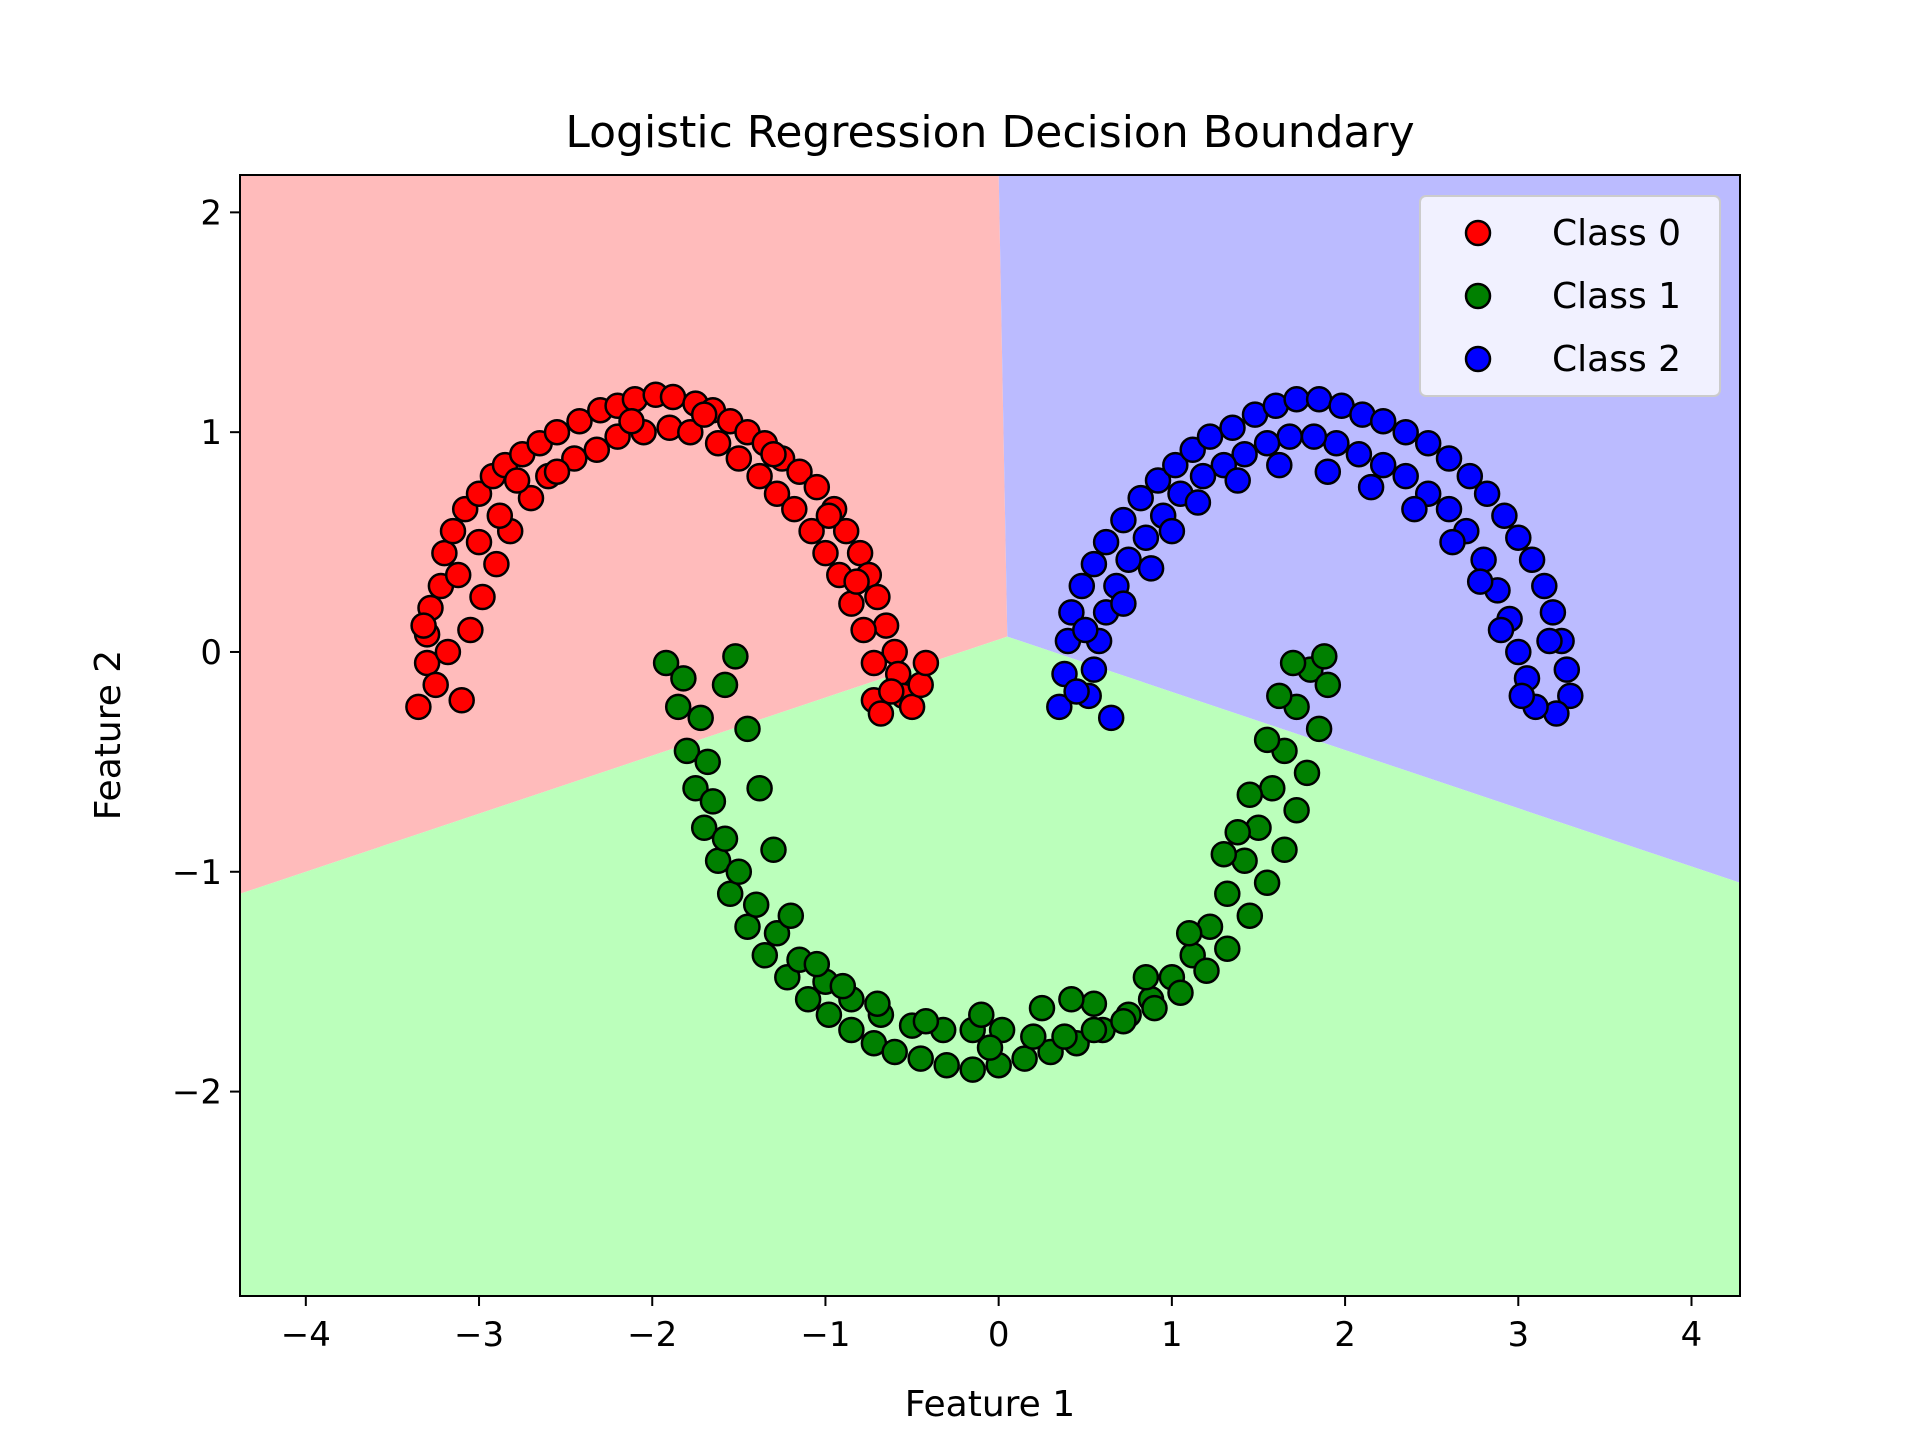 This screenshot has height=1440, width=1920. I want to click on legend: Class 0 Class 1 Class 2, so click(1570, 296).